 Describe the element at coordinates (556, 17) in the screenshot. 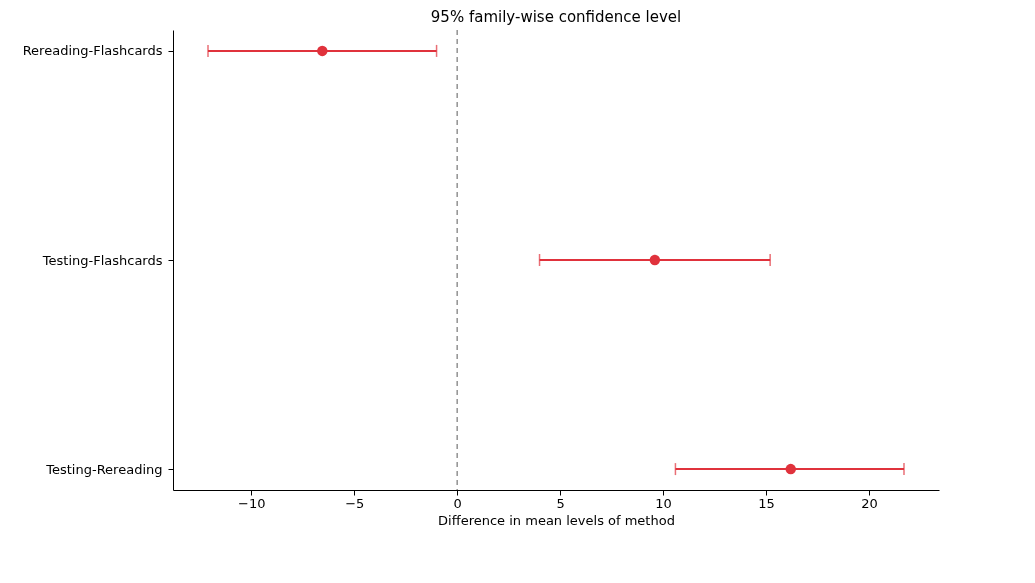

I see `chart-title: 95% family-wise confidence level` at that location.